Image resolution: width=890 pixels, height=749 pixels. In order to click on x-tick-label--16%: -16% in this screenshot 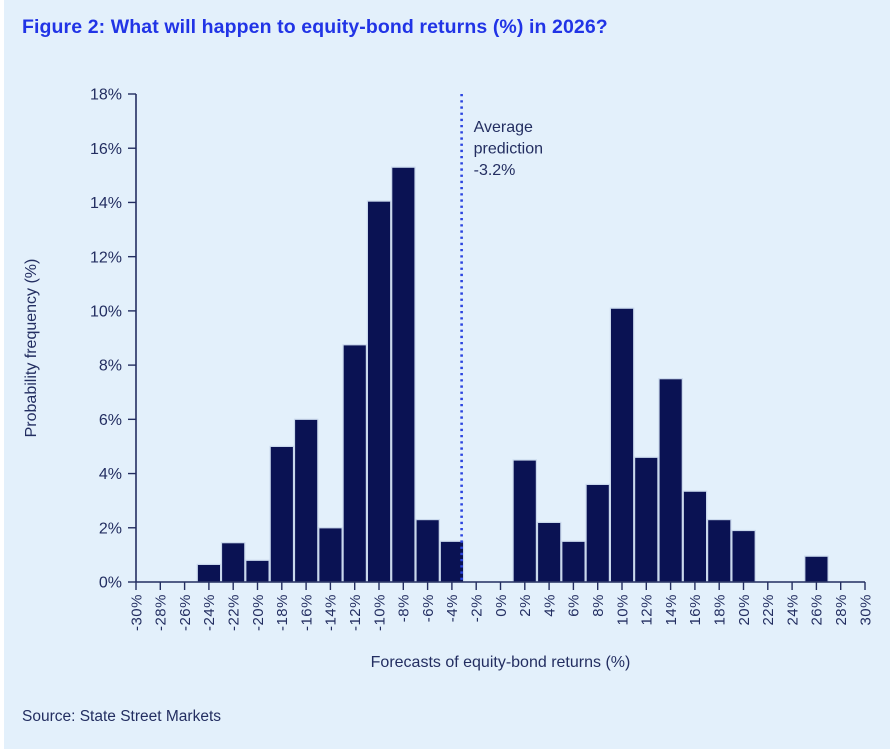, I will do `click(306, 612)`.